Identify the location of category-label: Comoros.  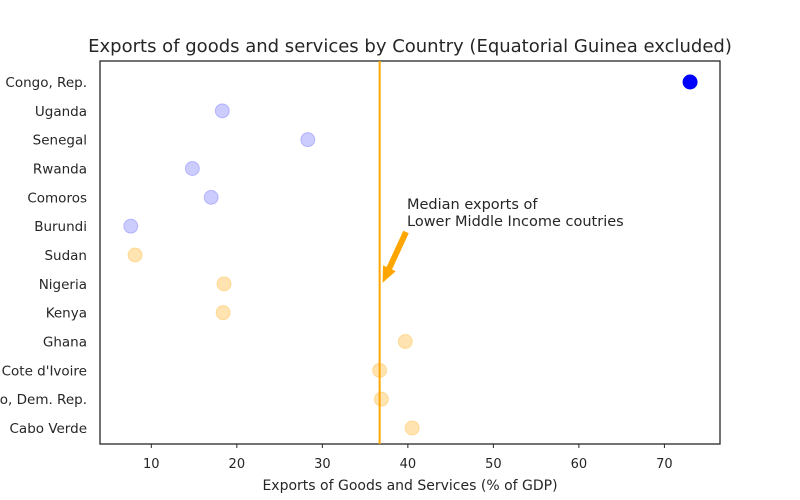
(57, 198).